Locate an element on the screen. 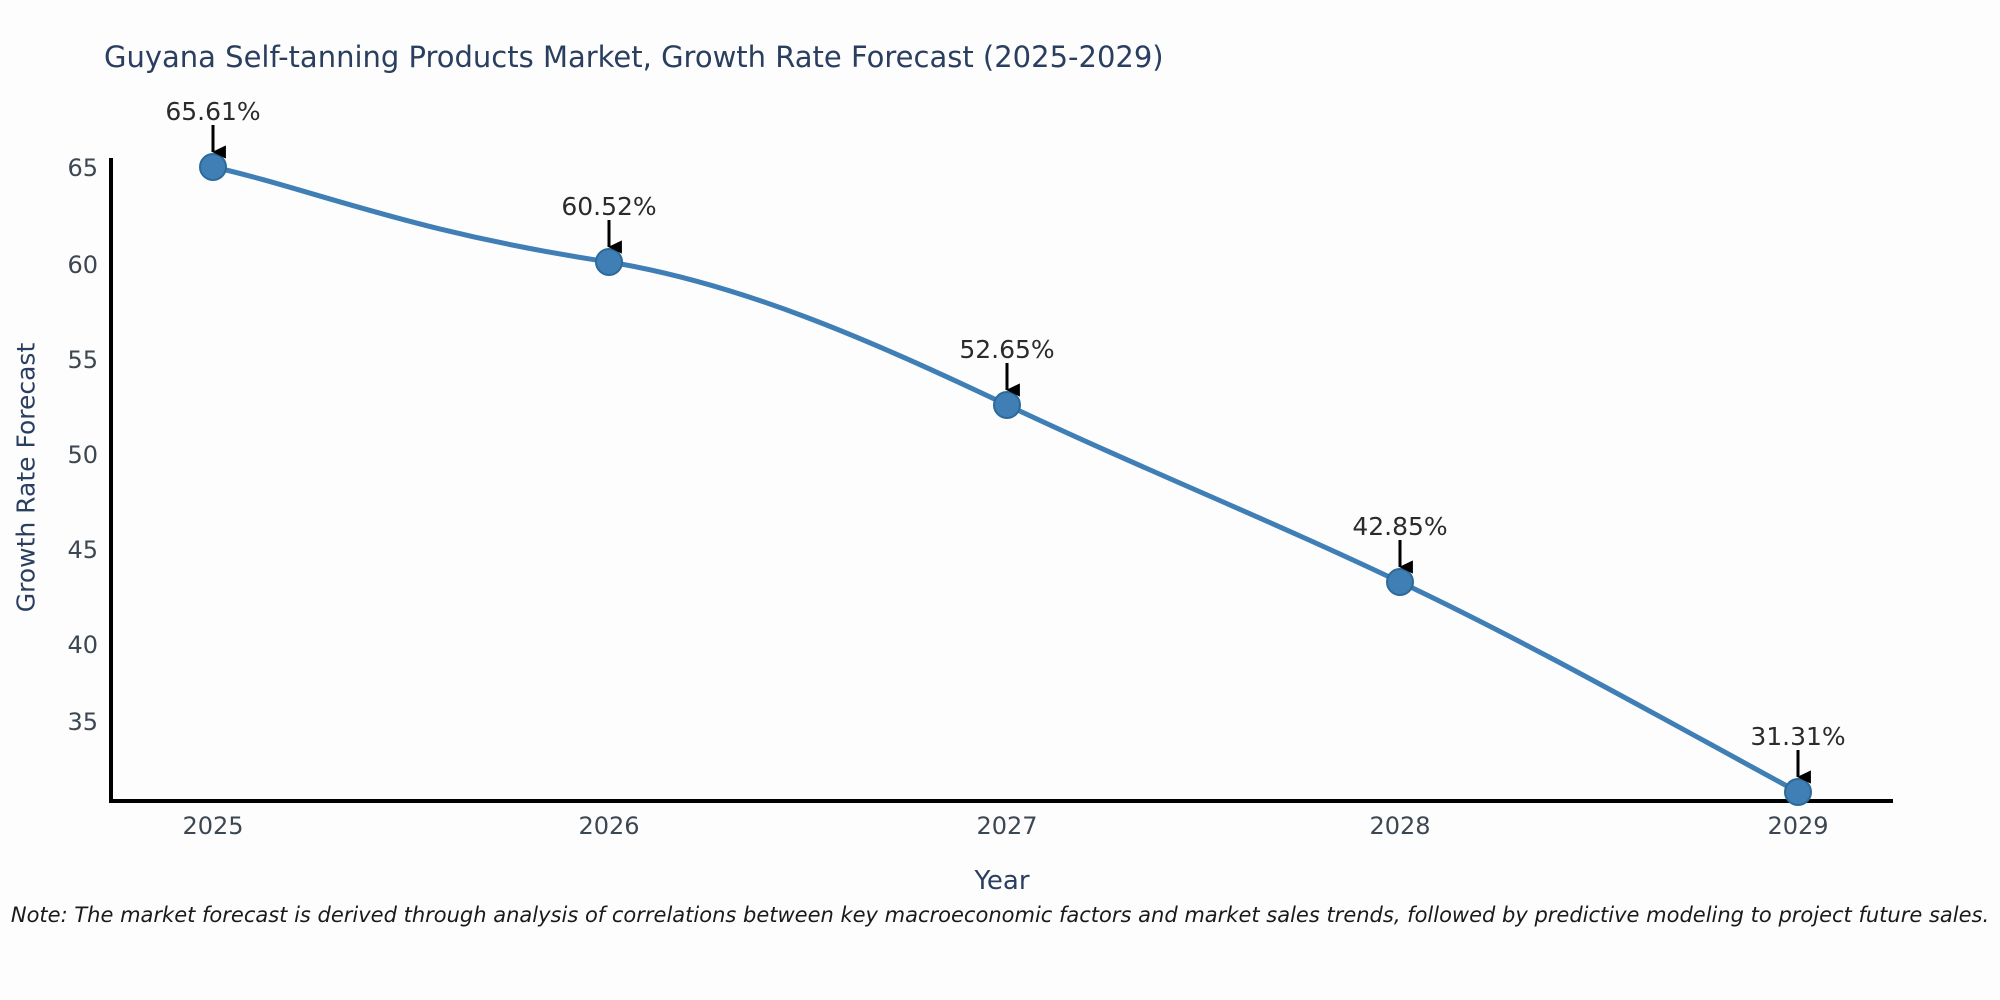 Image resolution: width=2000 pixels, height=1000 pixels. point-value-label: 52.65% is located at coordinates (1007, 349).